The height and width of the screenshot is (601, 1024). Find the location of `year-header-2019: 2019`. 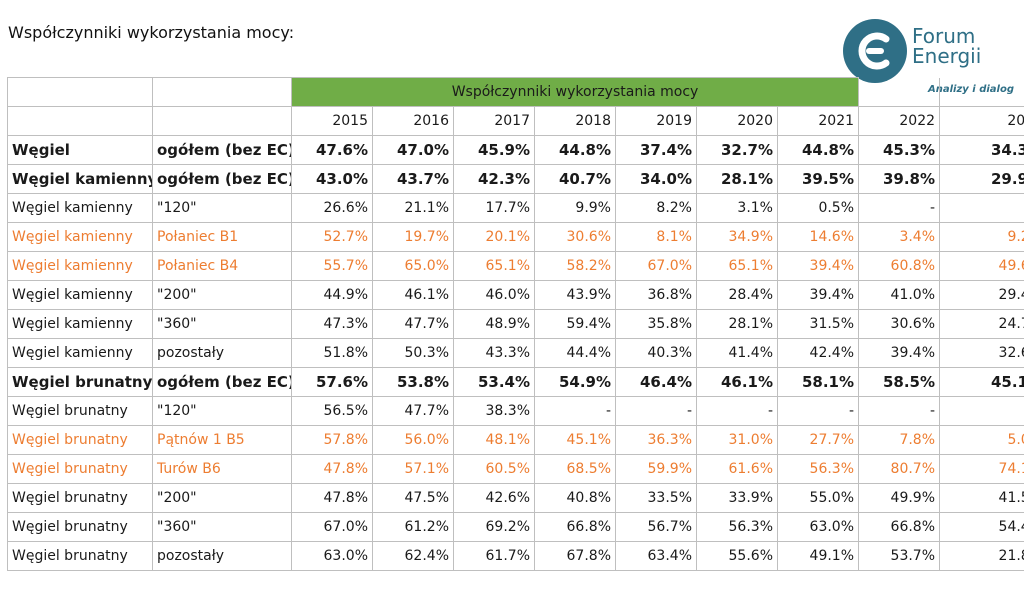

year-header-2019: 2019 is located at coordinates (656, 121).